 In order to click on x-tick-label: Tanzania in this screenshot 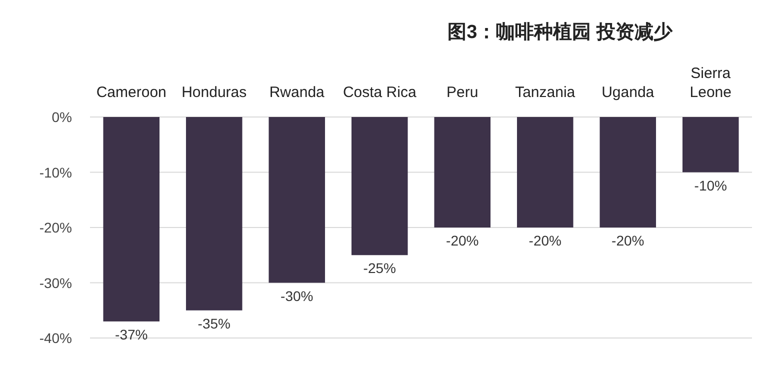, I will do `click(545, 92)`.